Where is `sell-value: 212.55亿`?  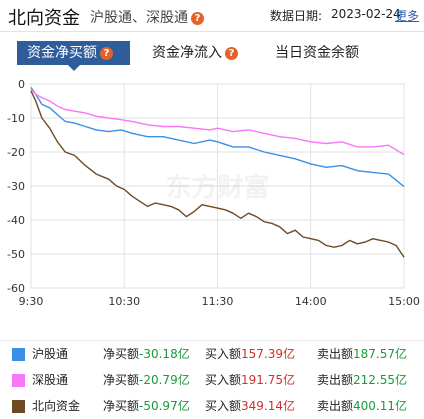
sell-value: 212.55亿 is located at coordinates (380, 380).